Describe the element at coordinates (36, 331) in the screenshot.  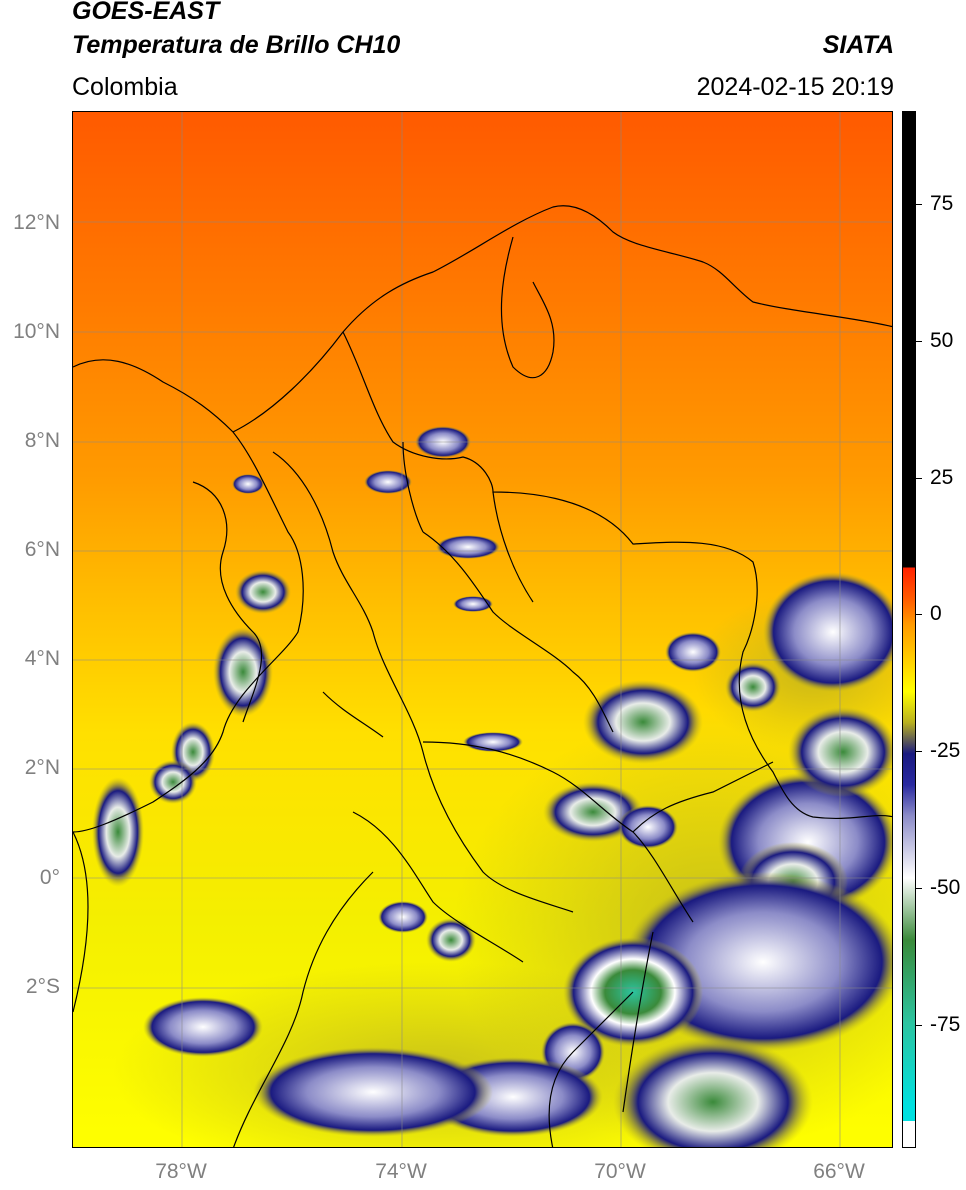
I see `lat-label-10n: 10°N` at that location.